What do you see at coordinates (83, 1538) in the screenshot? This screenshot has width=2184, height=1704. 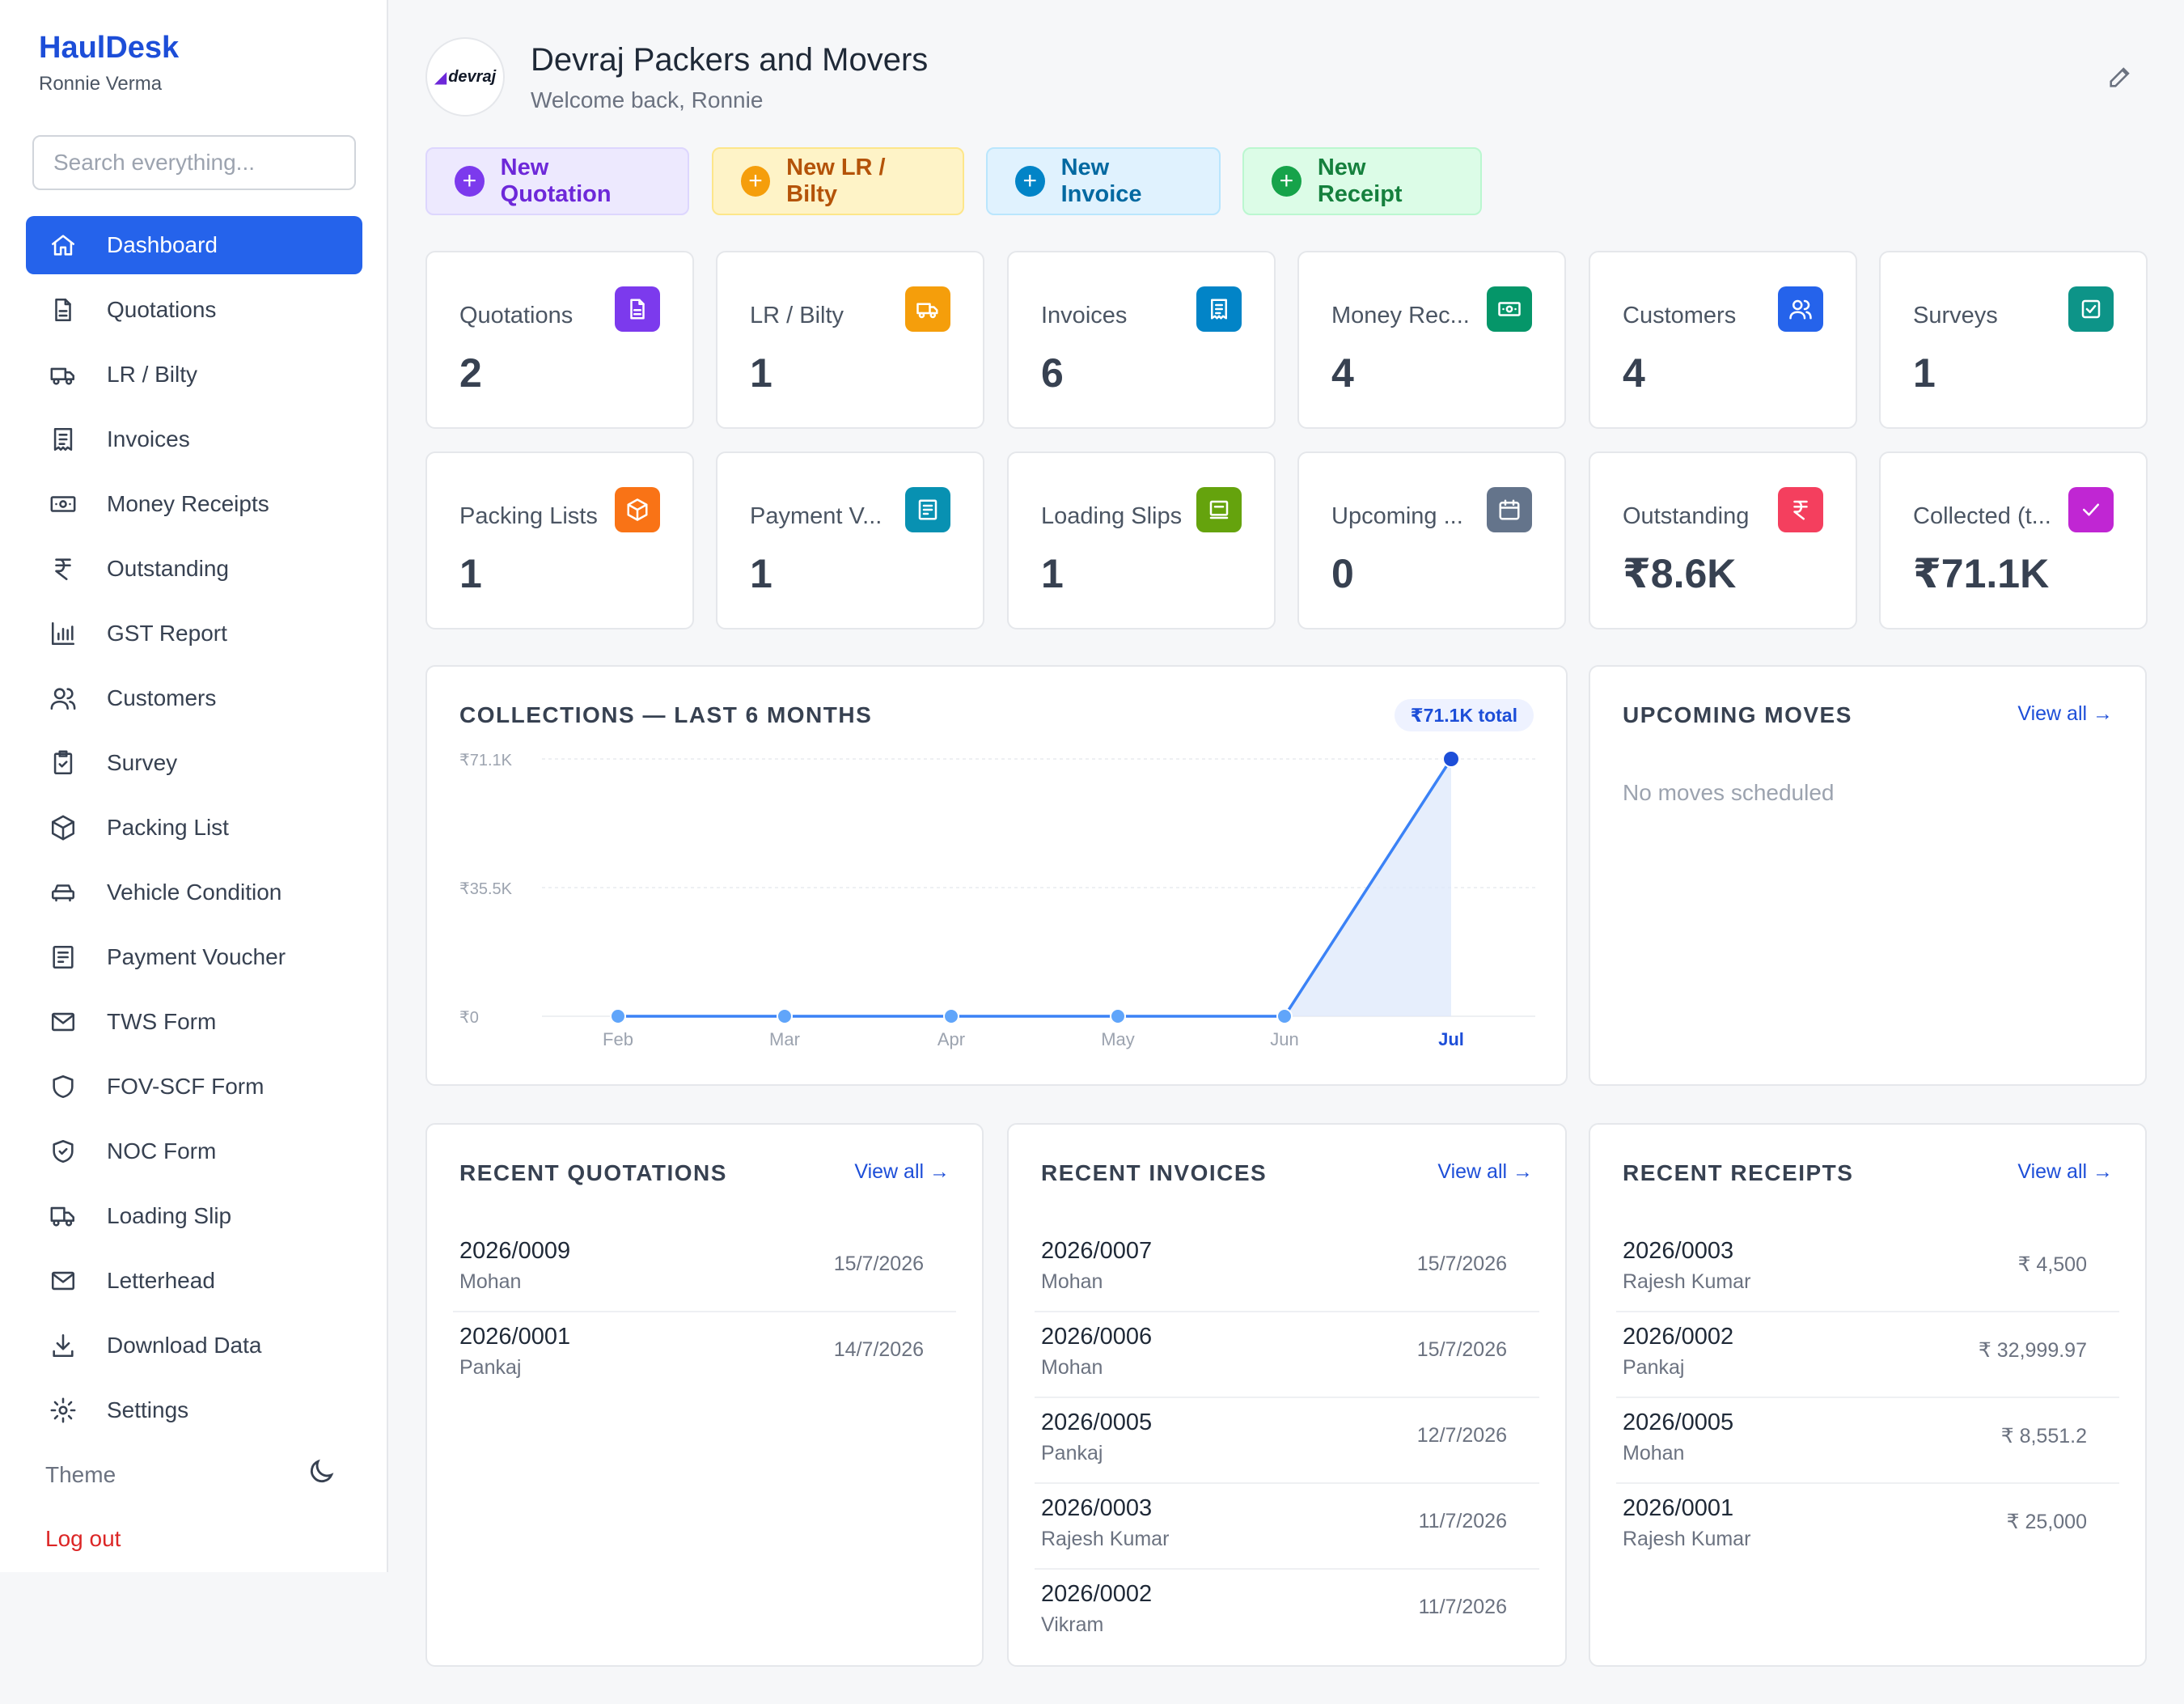 I see `logout-button: Log out` at bounding box center [83, 1538].